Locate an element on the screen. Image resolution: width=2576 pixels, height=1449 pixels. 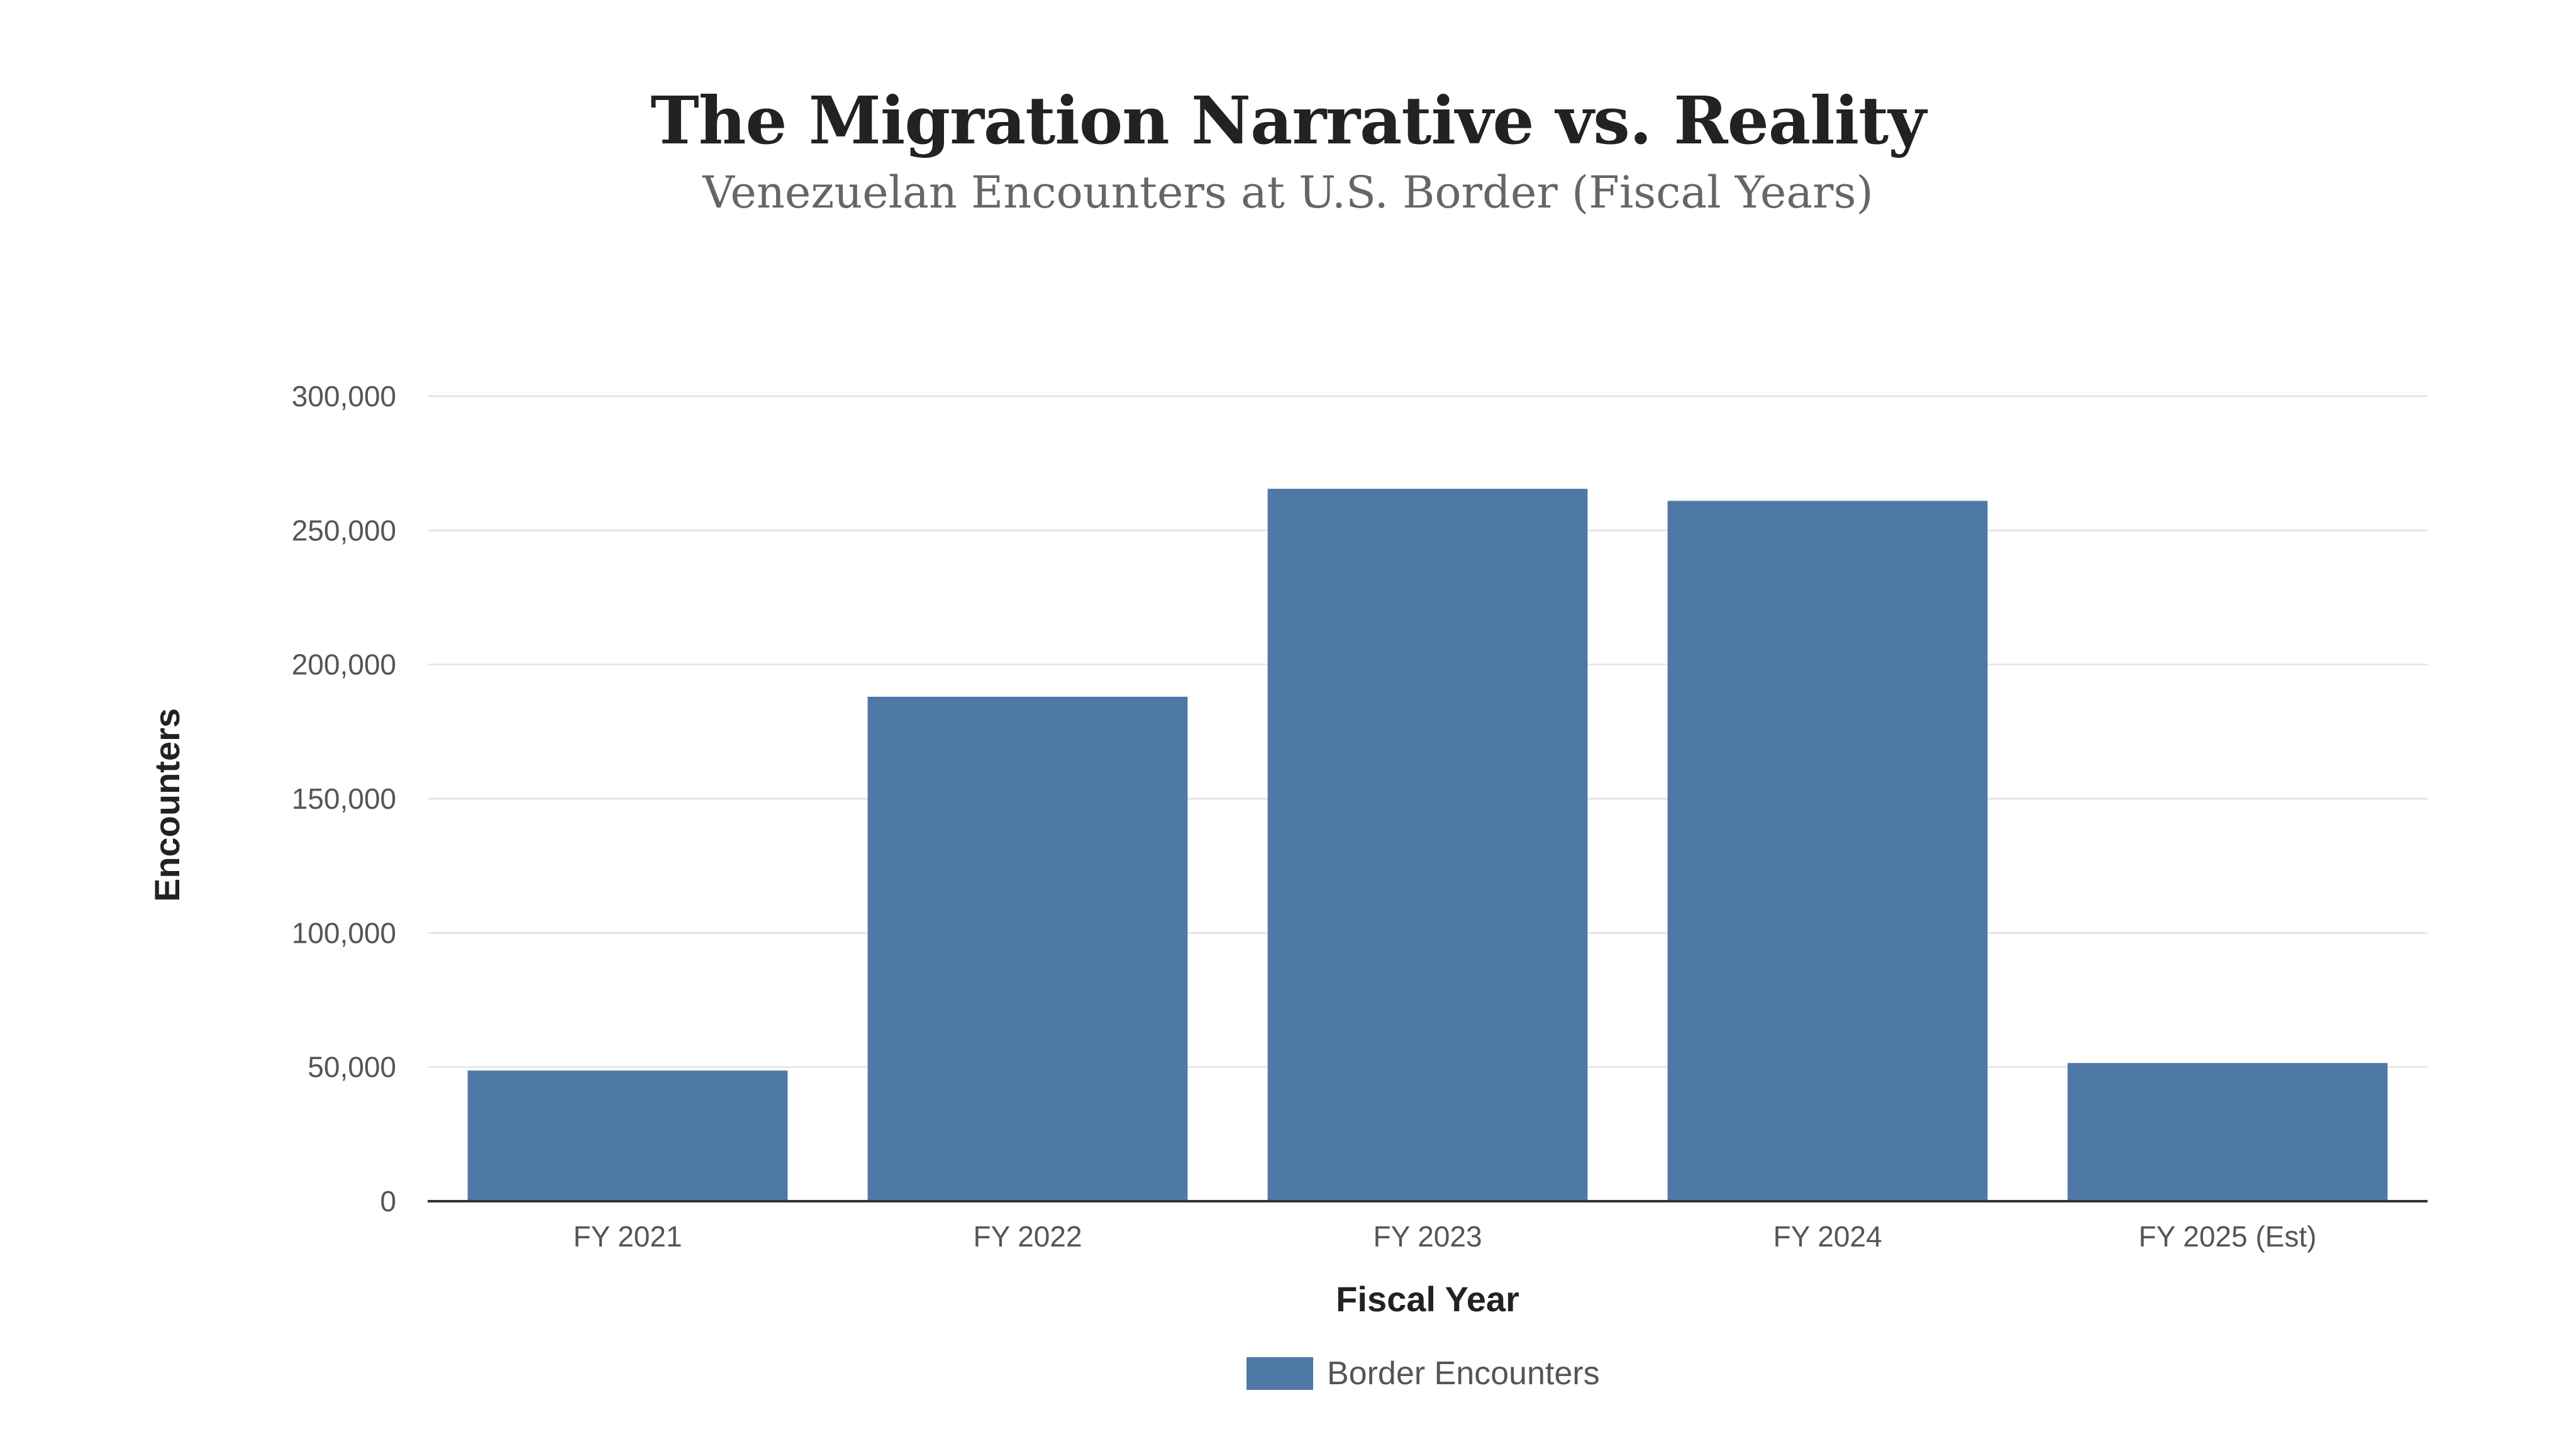
x-tick-label: FY 2021 is located at coordinates (627, 1236).